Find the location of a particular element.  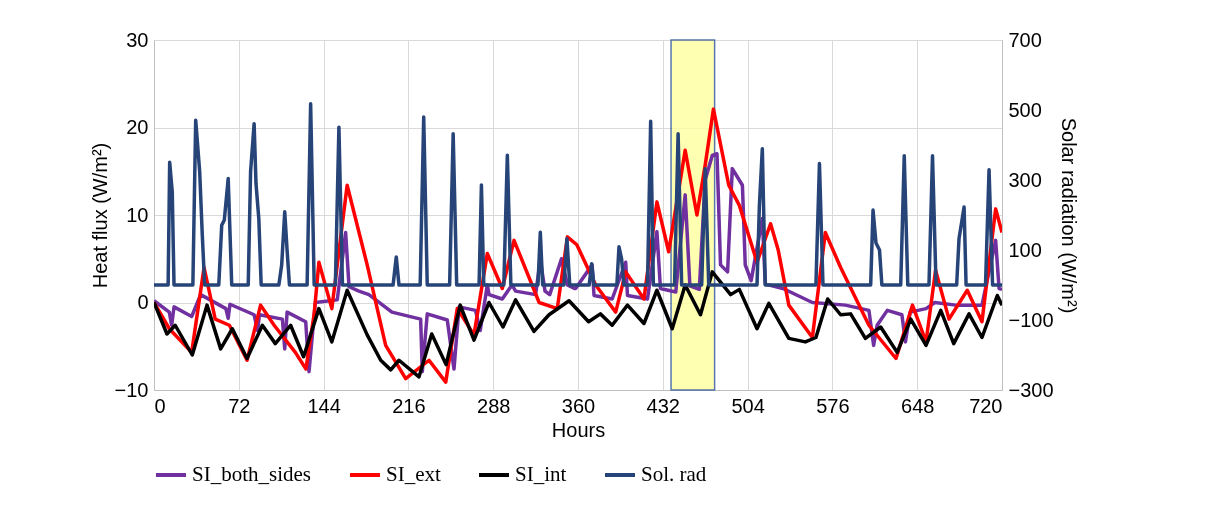

y-axis-title: Heat flux (W/m²) is located at coordinates (99, 215).